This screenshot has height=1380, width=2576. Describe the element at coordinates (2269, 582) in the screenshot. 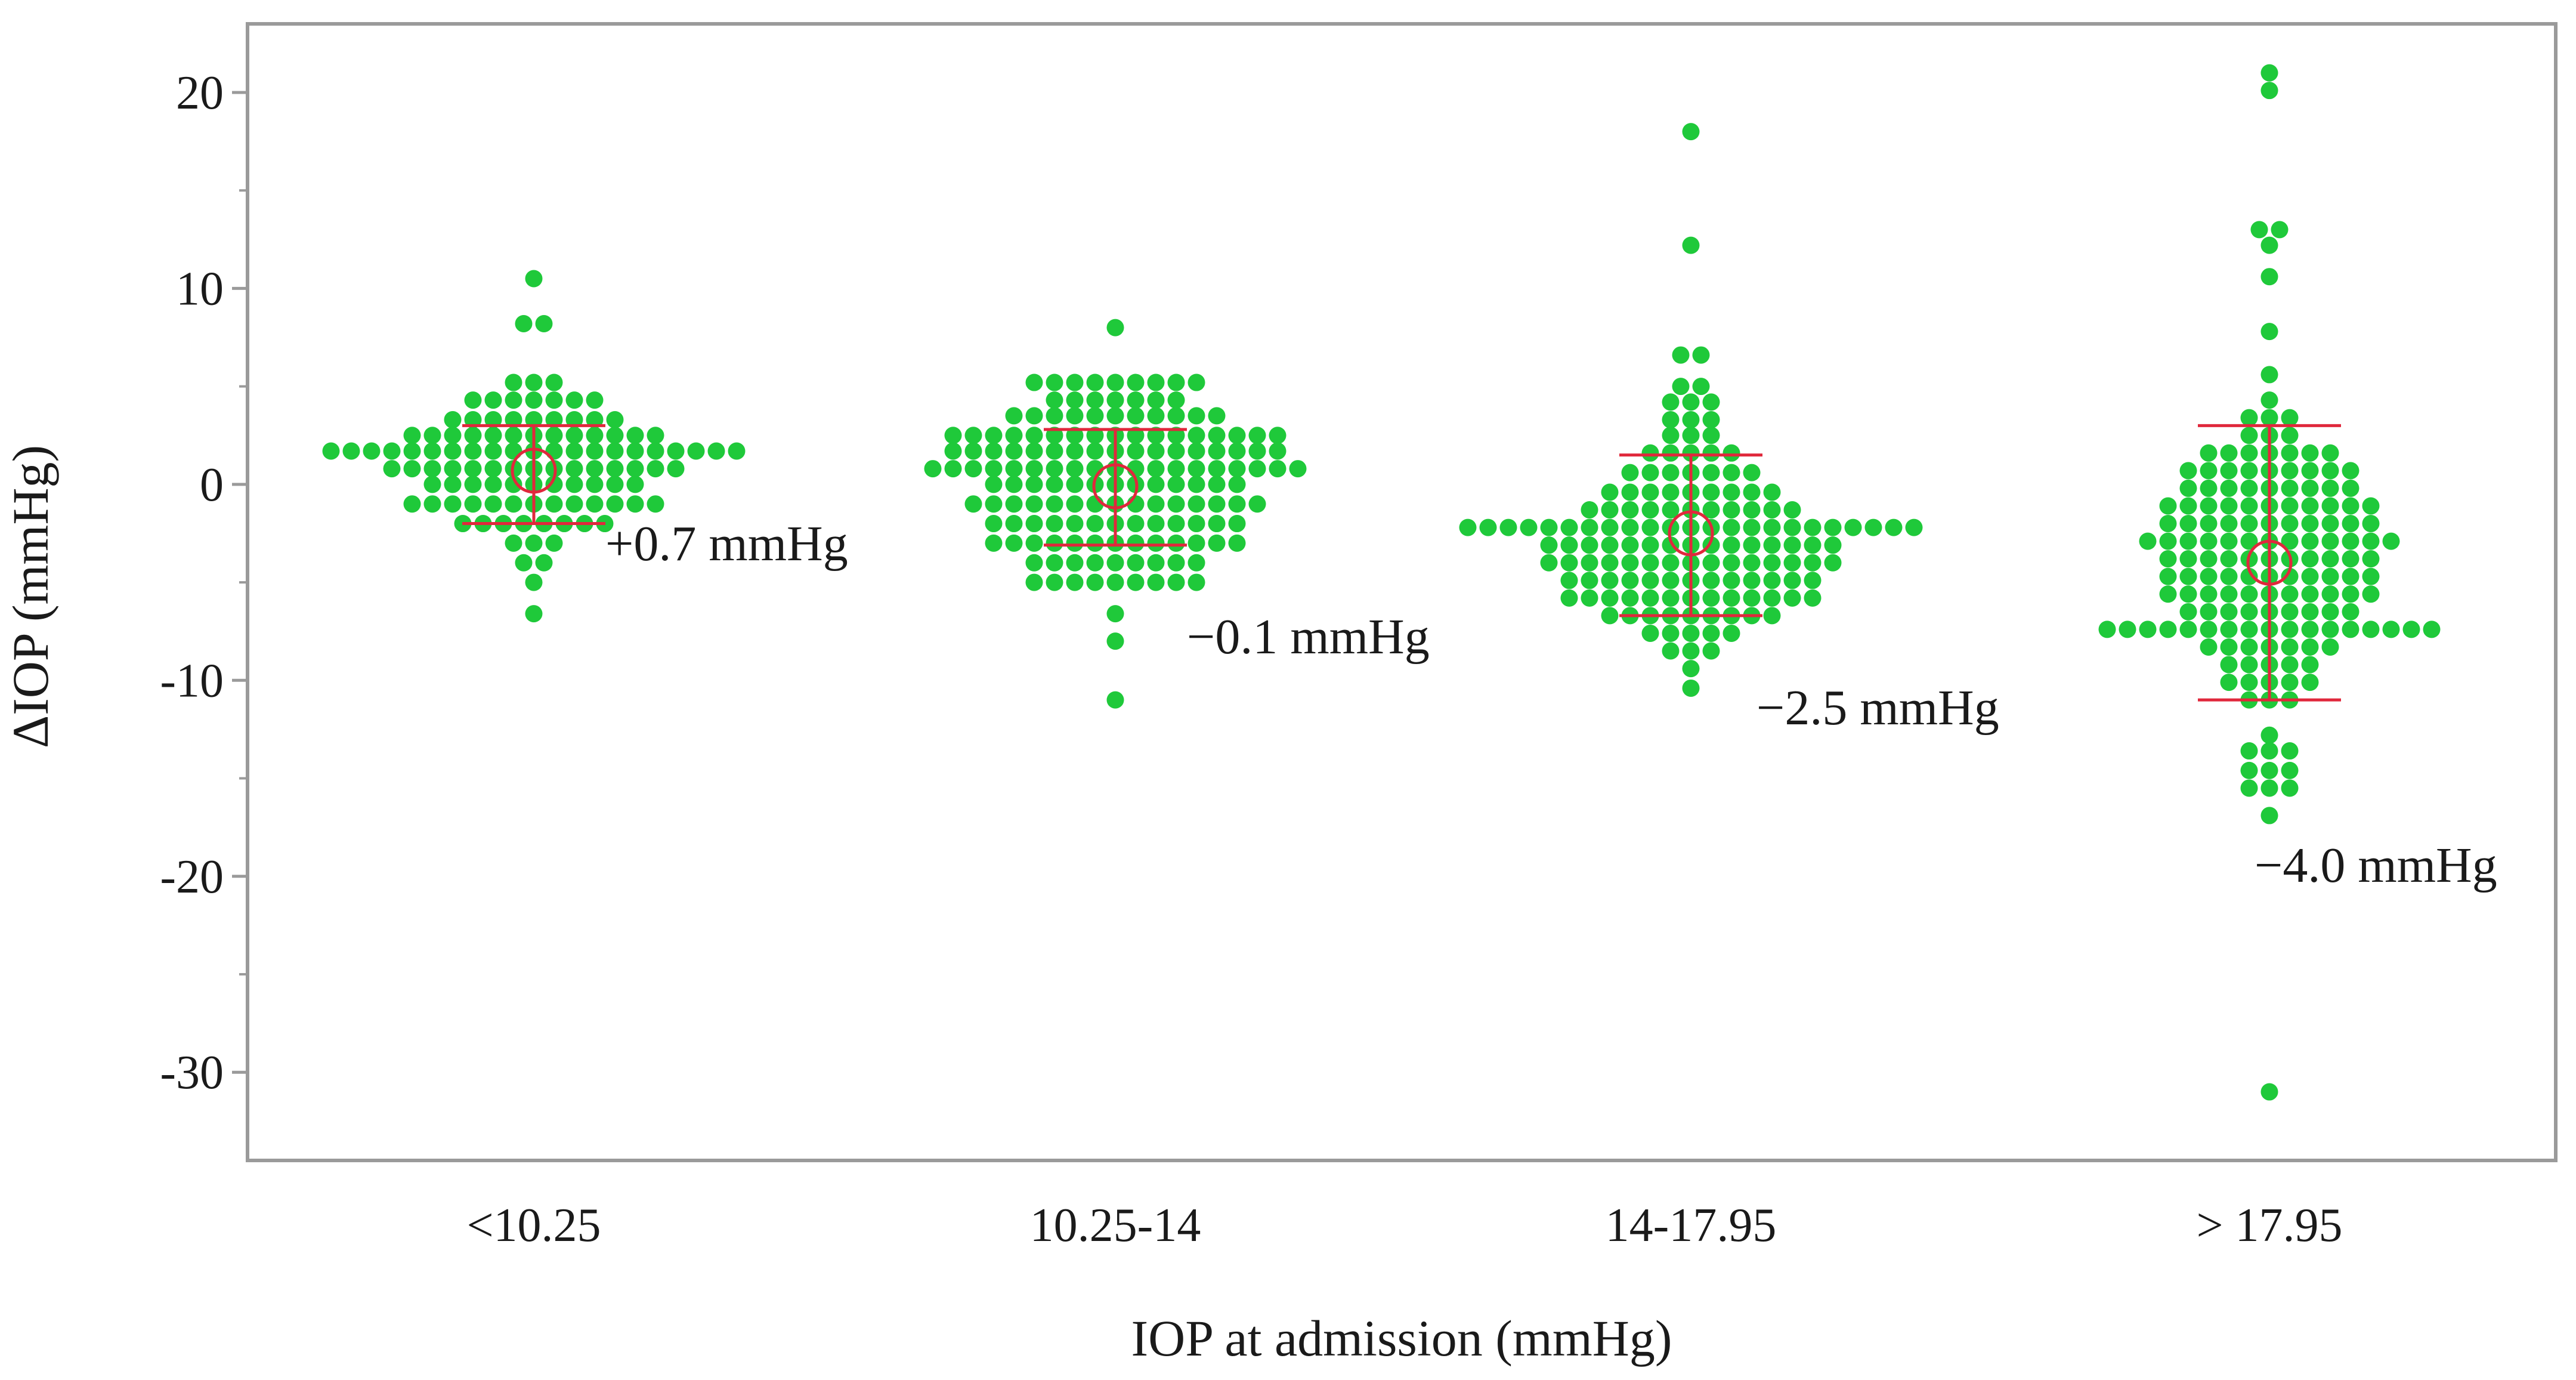

I see `group-swarm` at that location.